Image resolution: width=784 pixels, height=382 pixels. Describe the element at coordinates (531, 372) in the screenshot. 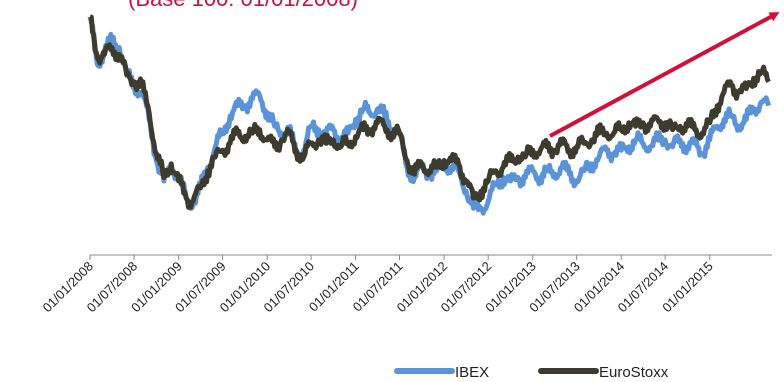

I see `legend: IBEX EuroStoxx` at that location.